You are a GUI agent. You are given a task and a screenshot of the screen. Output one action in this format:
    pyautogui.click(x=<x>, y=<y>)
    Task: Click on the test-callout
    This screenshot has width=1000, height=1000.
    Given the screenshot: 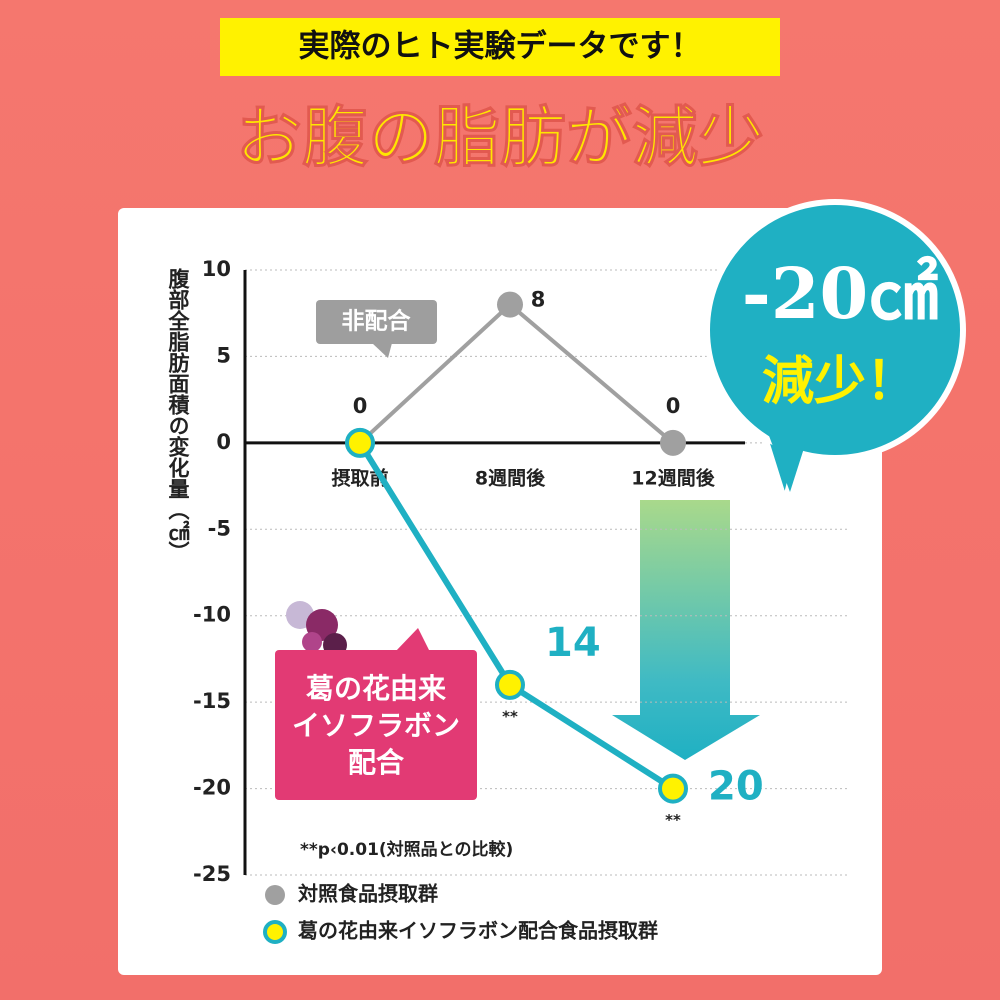 What is the action you would take?
    pyautogui.click(x=376, y=725)
    